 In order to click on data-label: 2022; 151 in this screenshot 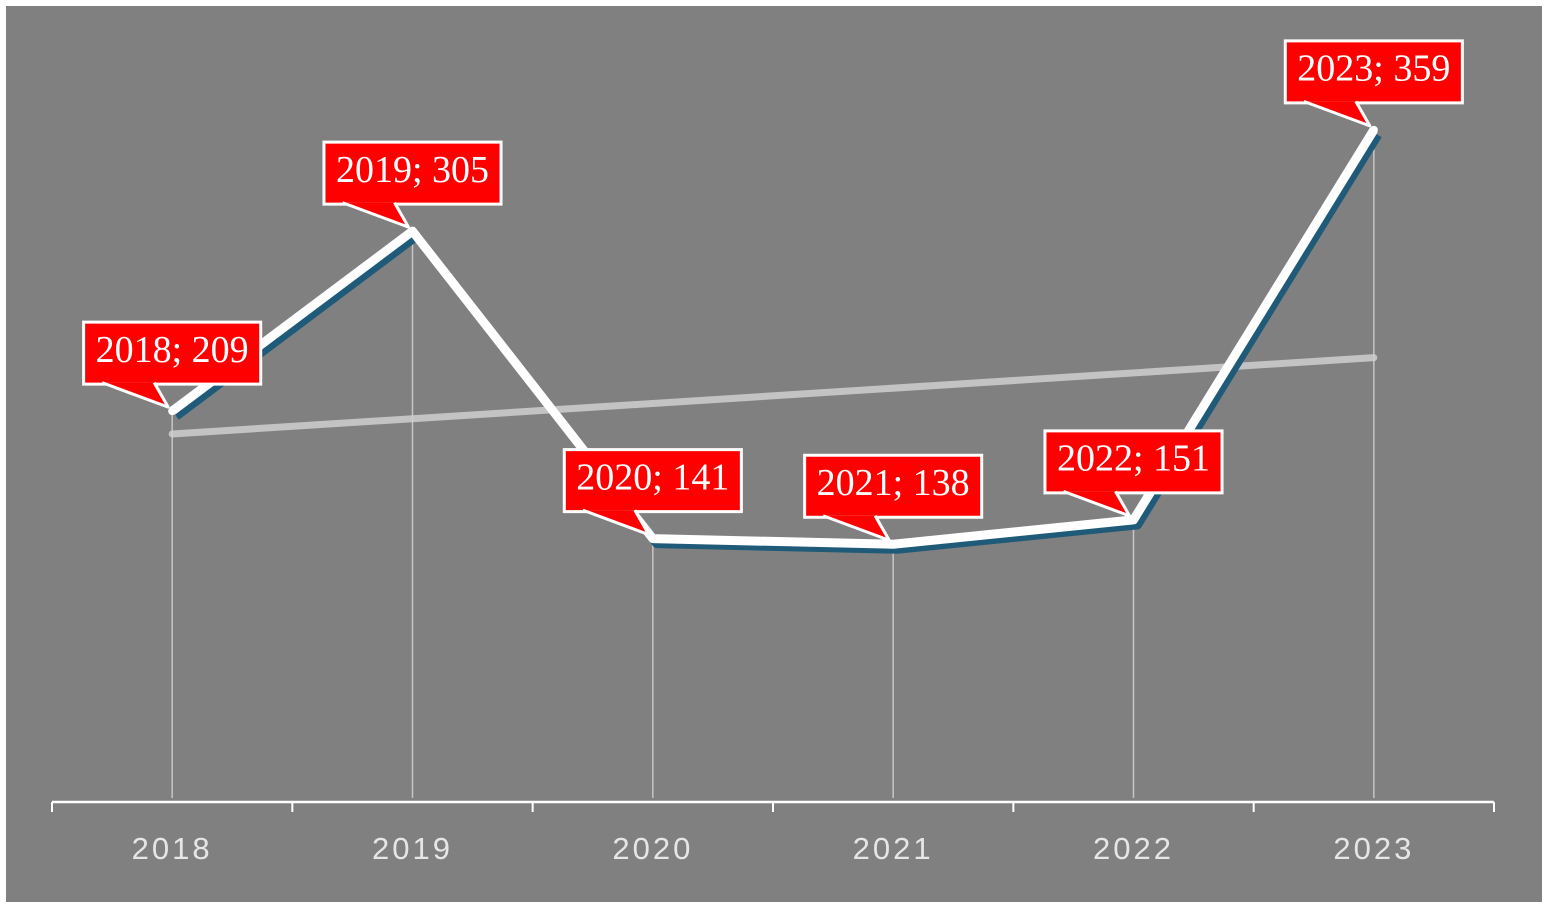, I will do `click(1133, 473)`.